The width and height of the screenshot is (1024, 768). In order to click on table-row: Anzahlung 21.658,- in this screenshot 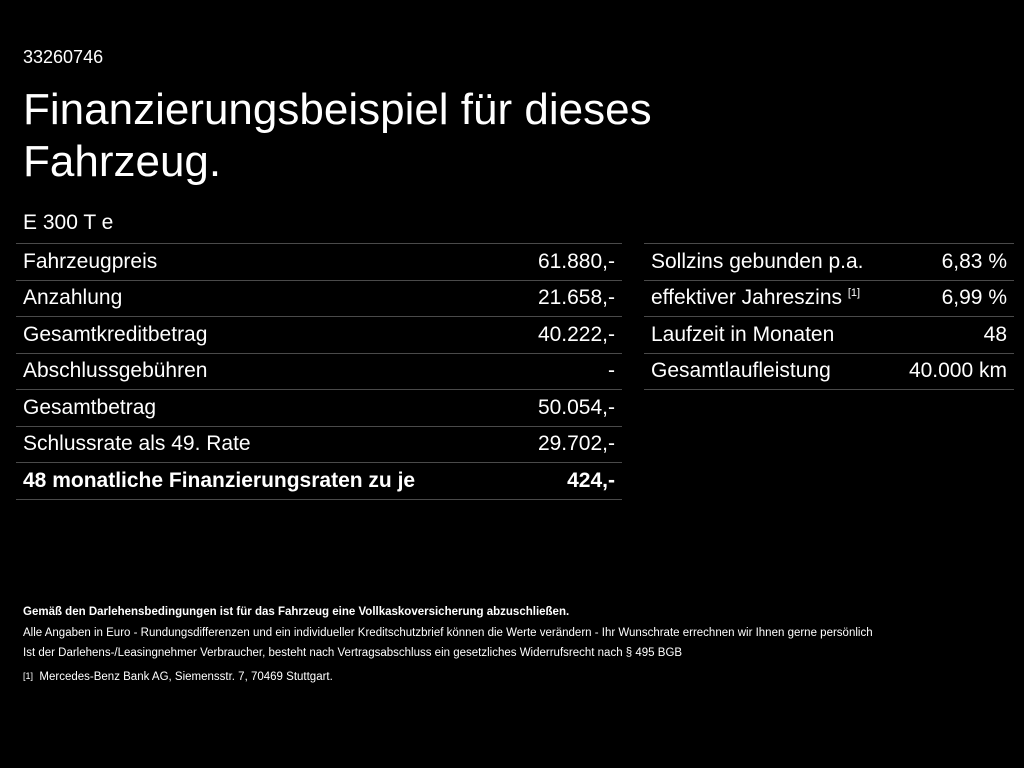, I will do `click(319, 298)`.